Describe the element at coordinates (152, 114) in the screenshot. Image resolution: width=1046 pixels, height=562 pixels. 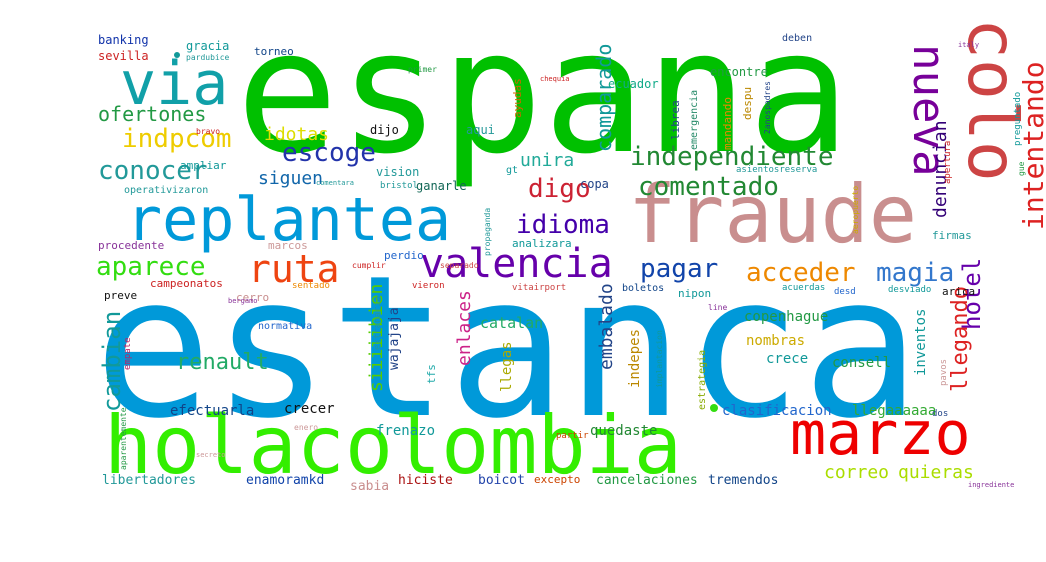
I see `word: ofertones` at that location.